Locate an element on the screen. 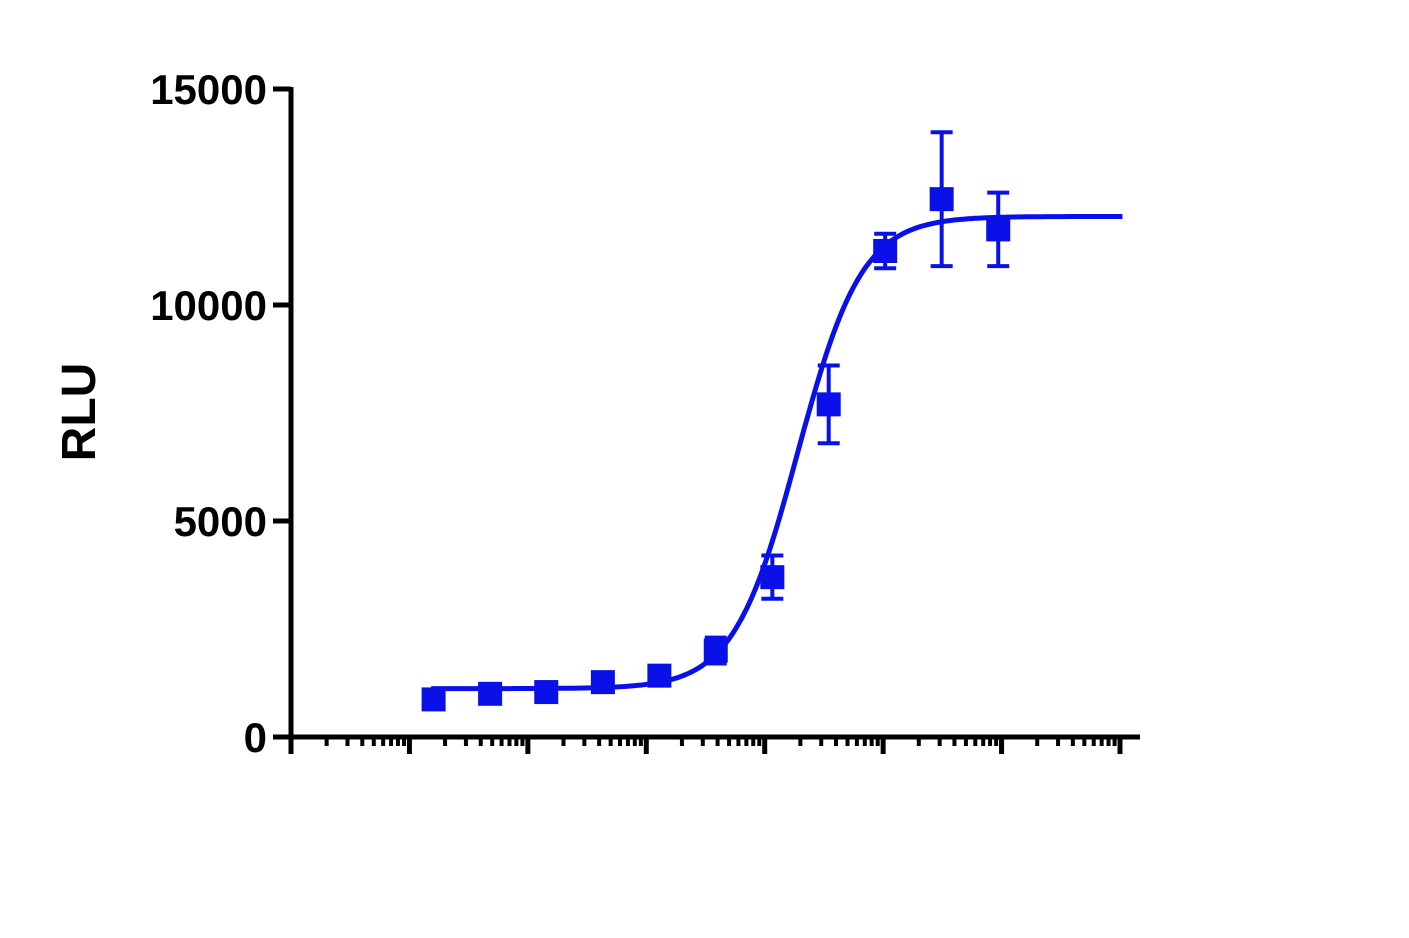  x-axis is located at coordinates (714, 744).